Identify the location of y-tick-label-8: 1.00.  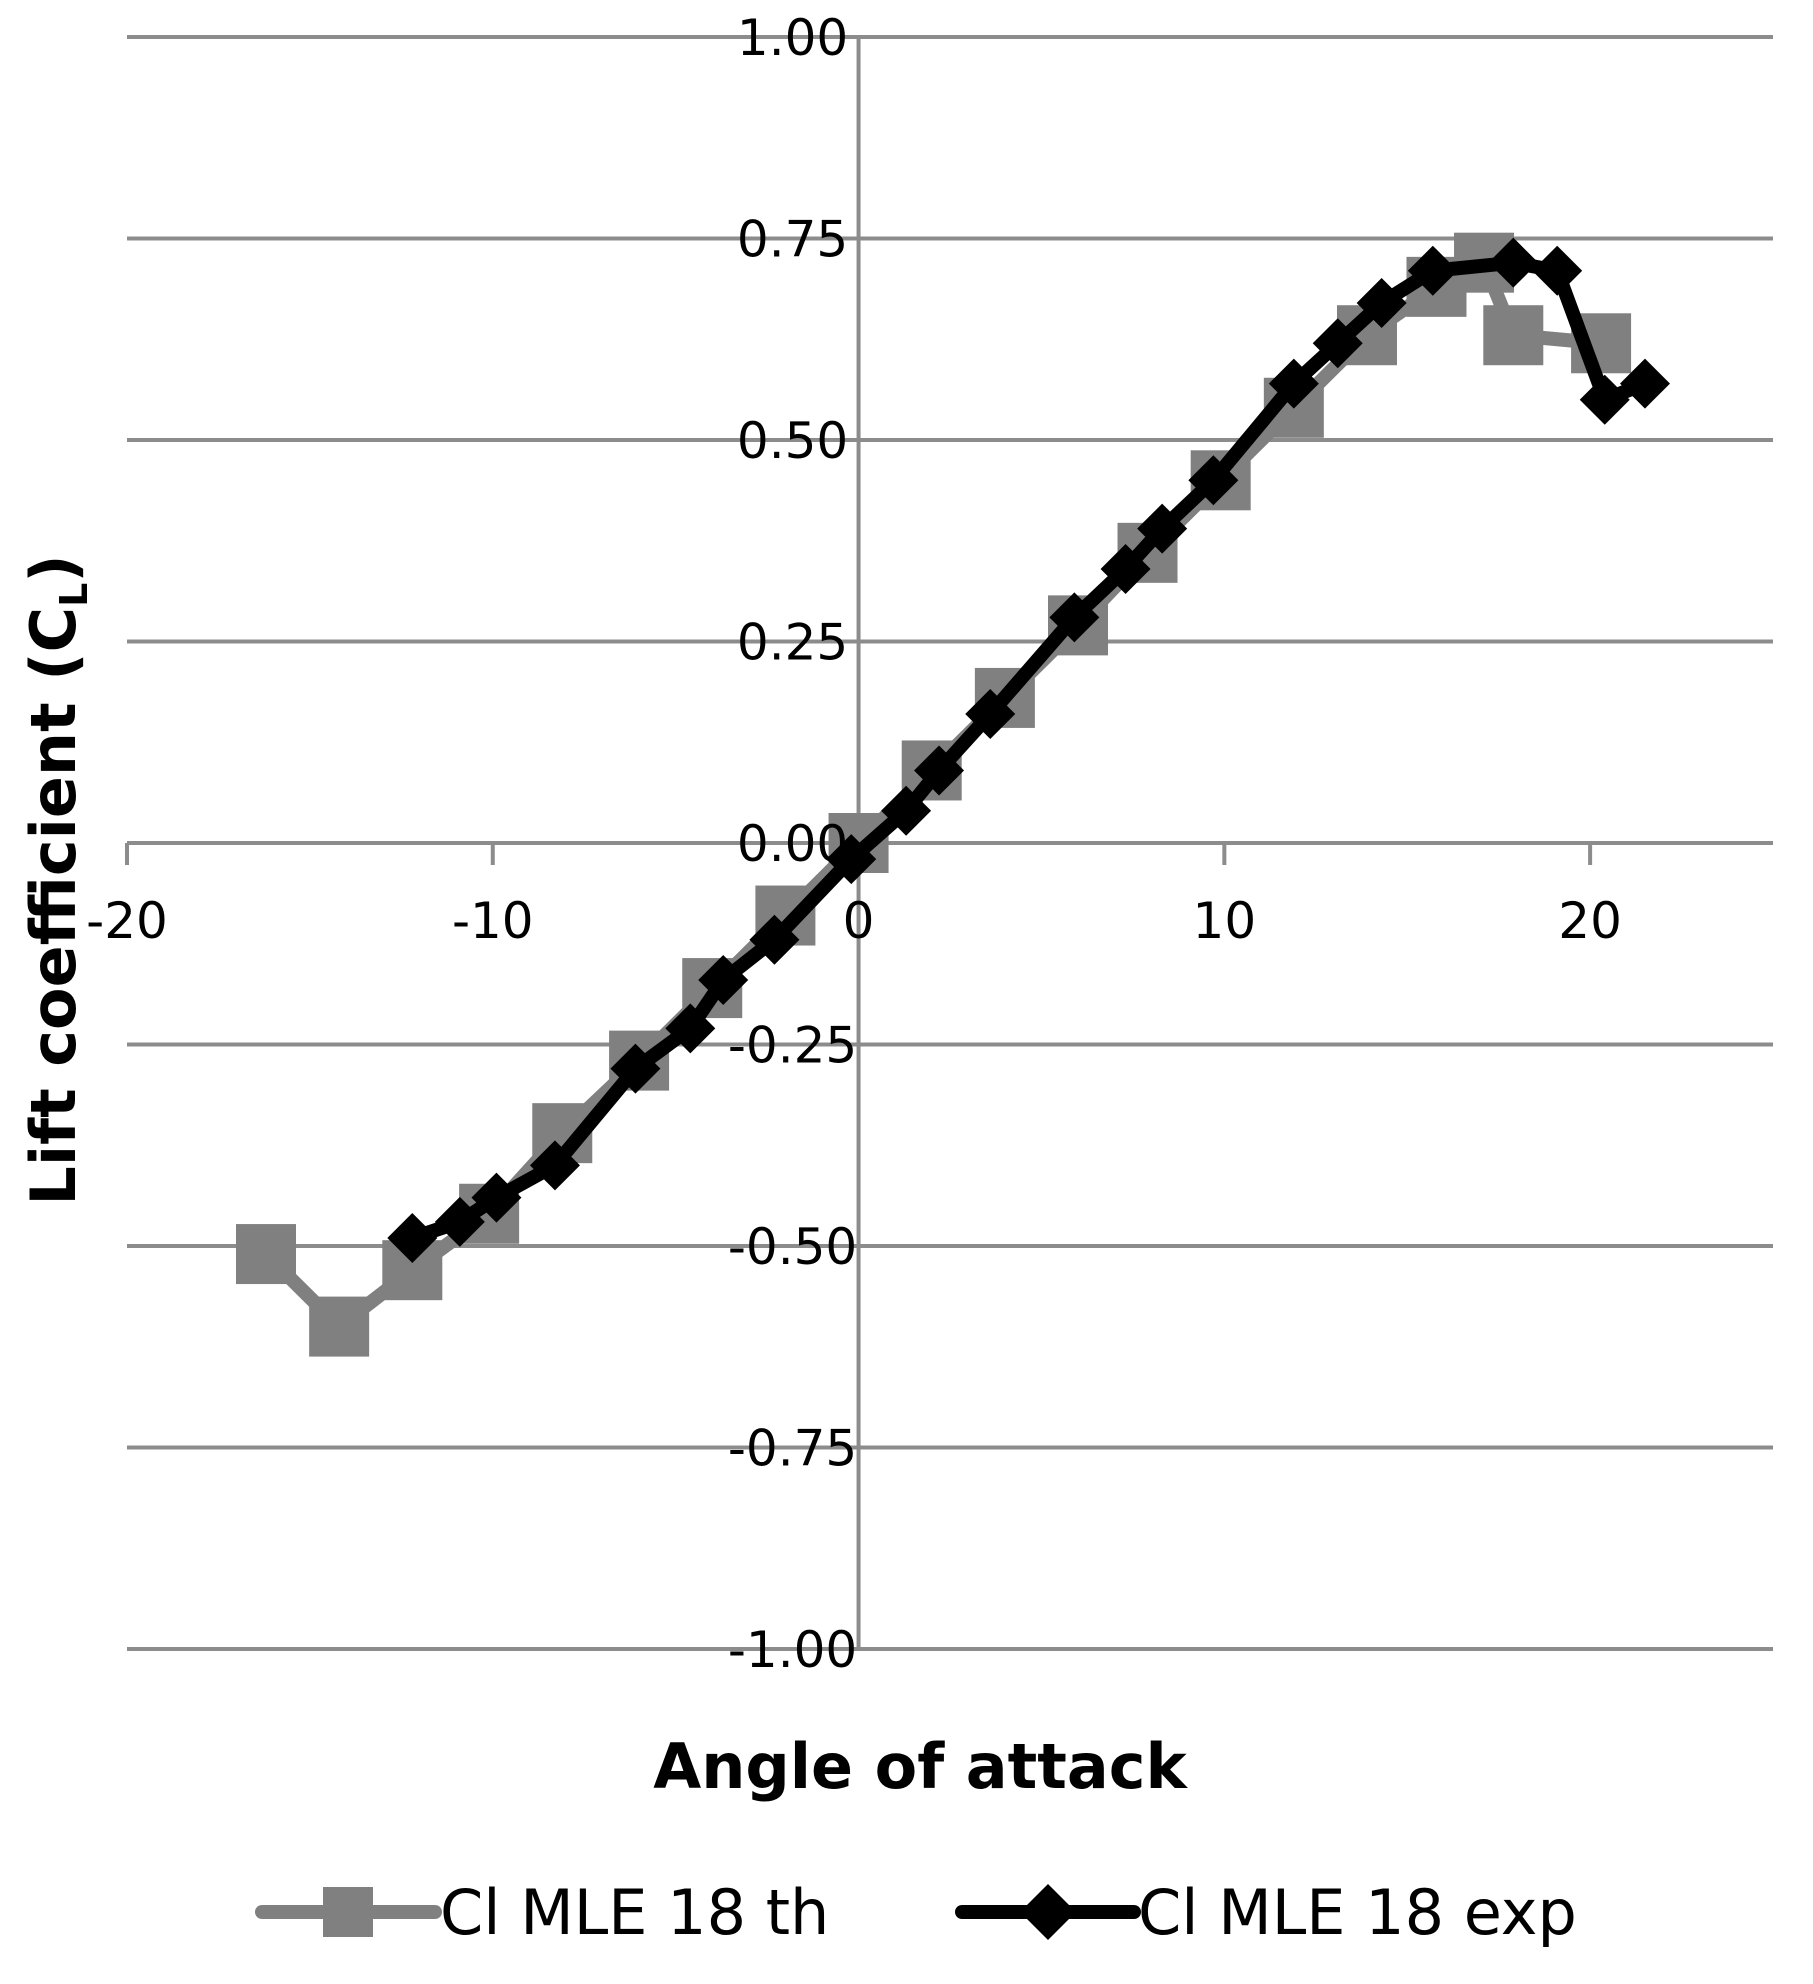
(792, 38).